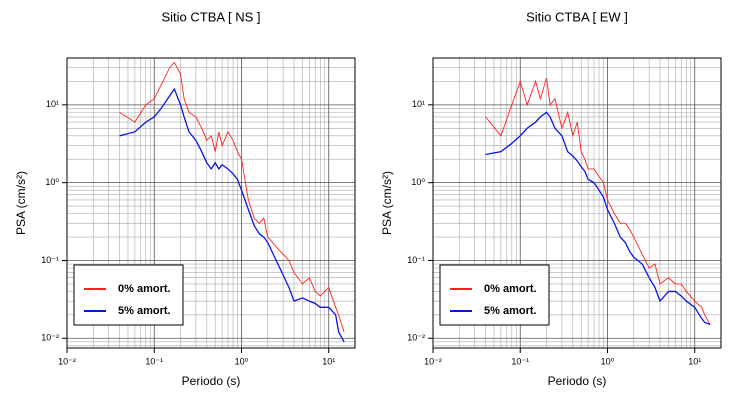 Image resolution: width=730 pixels, height=400 pixels. What do you see at coordinates (577, 16) in the screenshot?
I see `chart-title: Sitio CTBA [ EW ]` at bounding box center [577, 16].